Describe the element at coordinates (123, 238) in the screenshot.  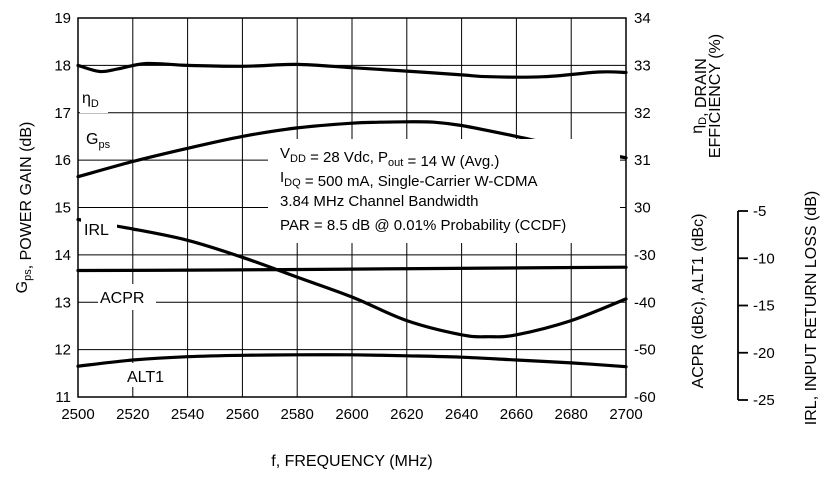
I see `series-labels: ηD Gps IRL ACPR ALT1` at that location.